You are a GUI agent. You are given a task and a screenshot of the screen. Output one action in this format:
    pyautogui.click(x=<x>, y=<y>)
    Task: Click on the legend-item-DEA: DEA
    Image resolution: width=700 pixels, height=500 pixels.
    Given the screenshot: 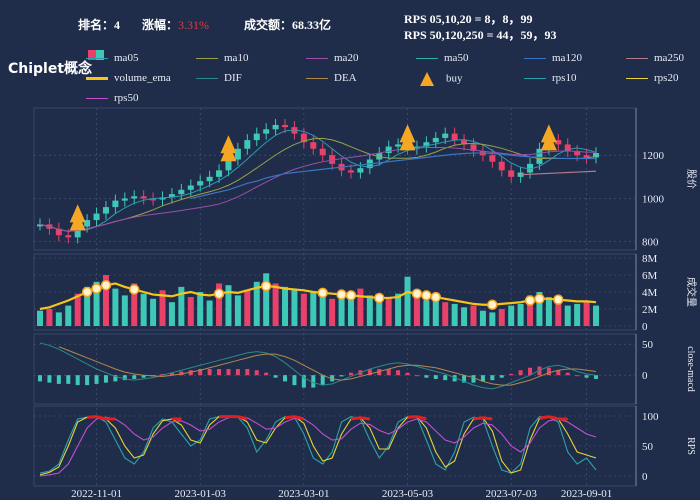 What is the action you would take?
    pyautogui.click(x=331, y=78)
    